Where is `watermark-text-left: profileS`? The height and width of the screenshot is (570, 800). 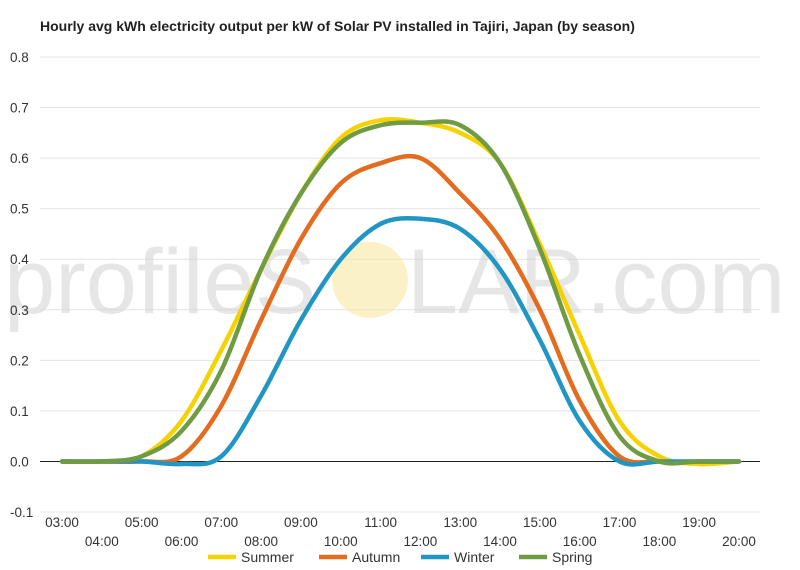
watermark-text-left: profileS is located at coordinates (160, 282).